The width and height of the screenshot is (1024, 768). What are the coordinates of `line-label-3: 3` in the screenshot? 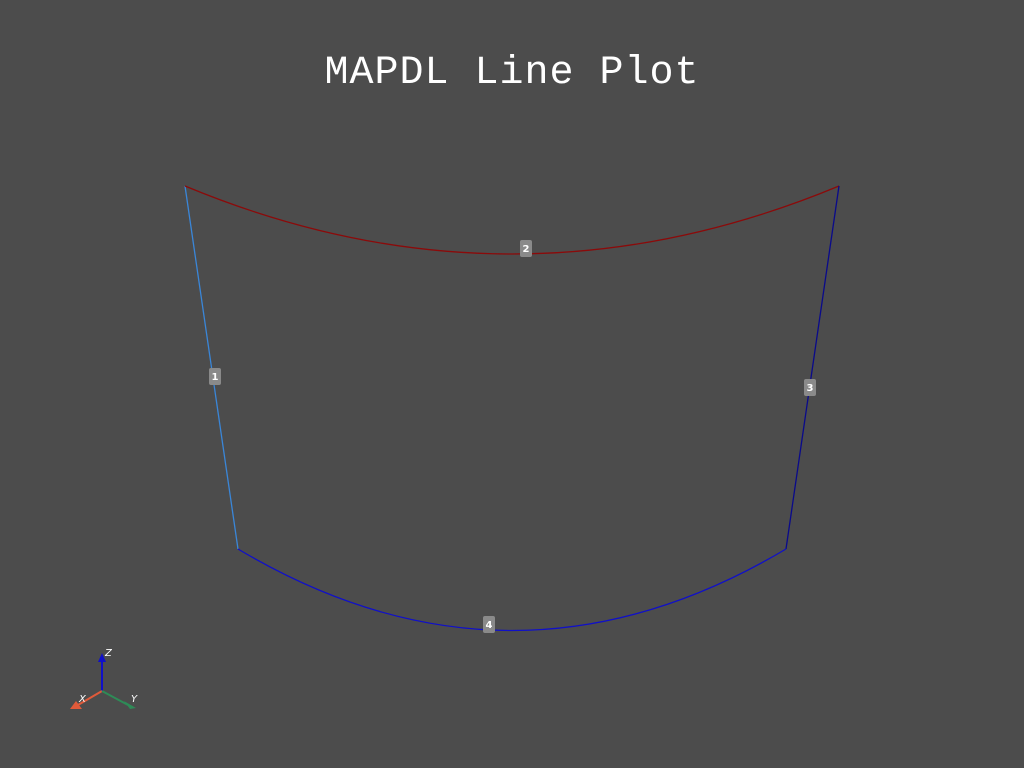 It's located at (810, 387).